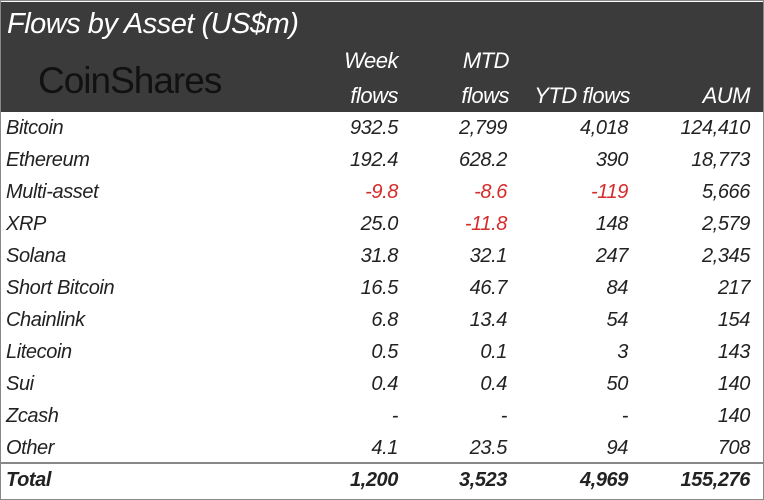 The image size is (764, 500). What do you see at coordinates (382, 463) in the screenshot?
I see `total-separator` at bounding box center [382, 463].